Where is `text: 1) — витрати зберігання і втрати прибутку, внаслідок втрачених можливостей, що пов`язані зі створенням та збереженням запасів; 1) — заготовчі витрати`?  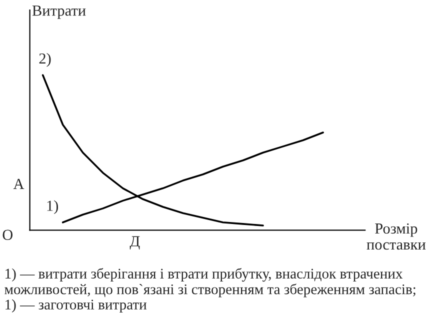
text: 1) — витрати зберігання і втрати прибутку, внаслідок втрачених можливостей, що пов`язані зі створенням та збереженням запасів; 1) — заготовчі витрати is located at coordinates (210, 290).